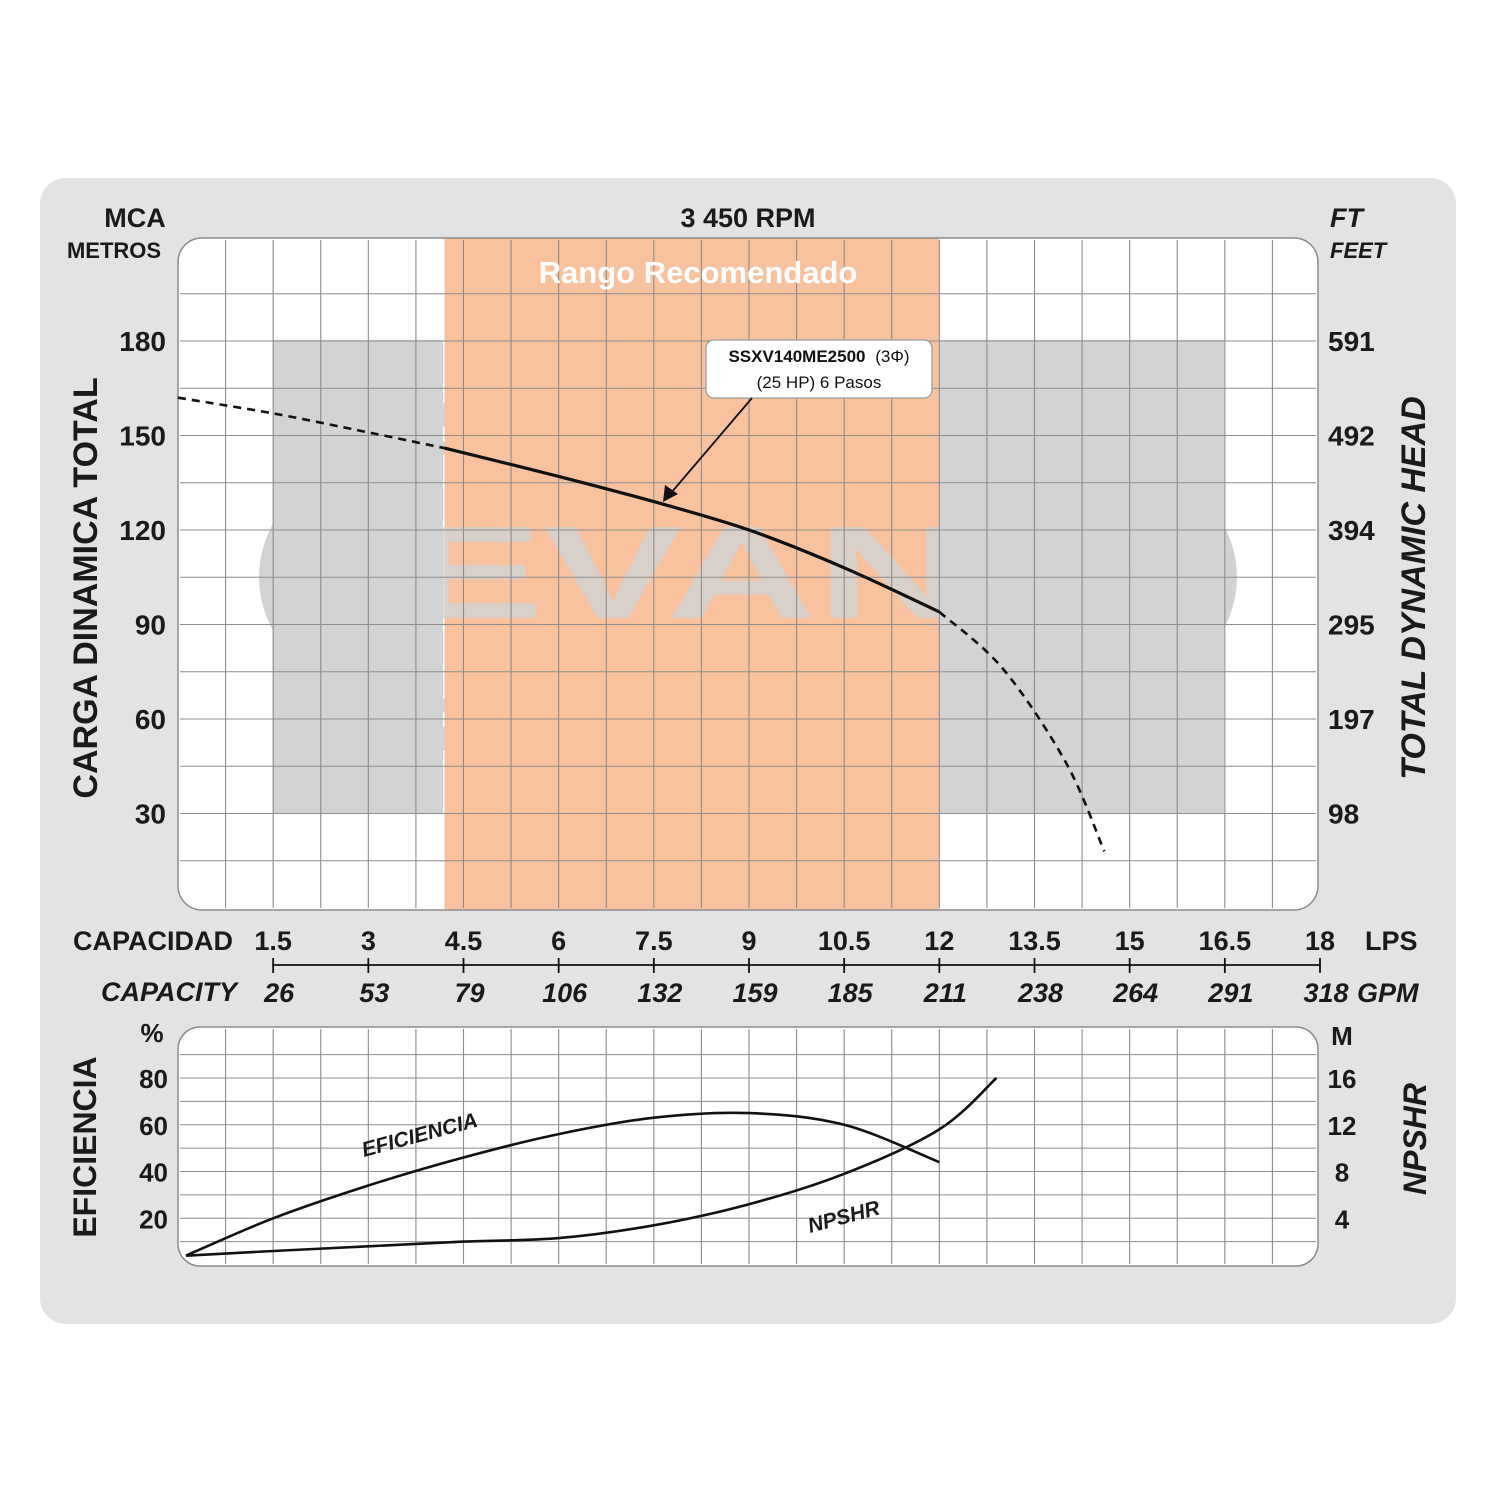 Image resolution: width=1500 pixels, height=1500 pixels. Describe the element at coordinates (747, 218) in the screenshot. I see `rpm-title: 3 450 RPM` at that location.